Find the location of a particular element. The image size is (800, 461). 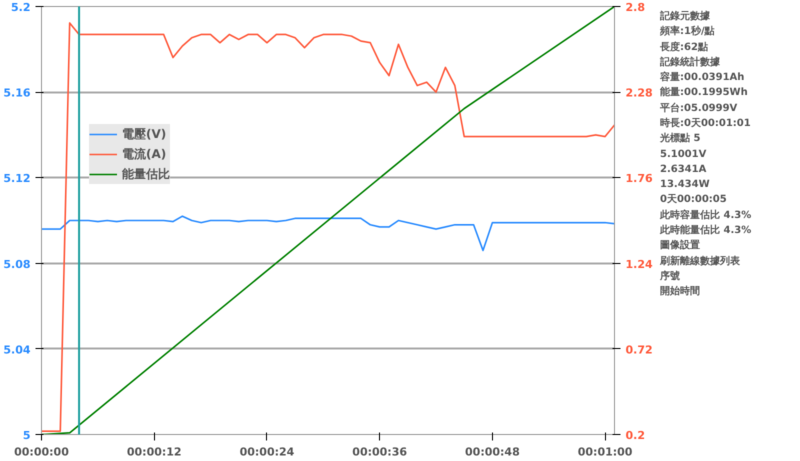

text: 序號 is located at coordinates (670, 277).